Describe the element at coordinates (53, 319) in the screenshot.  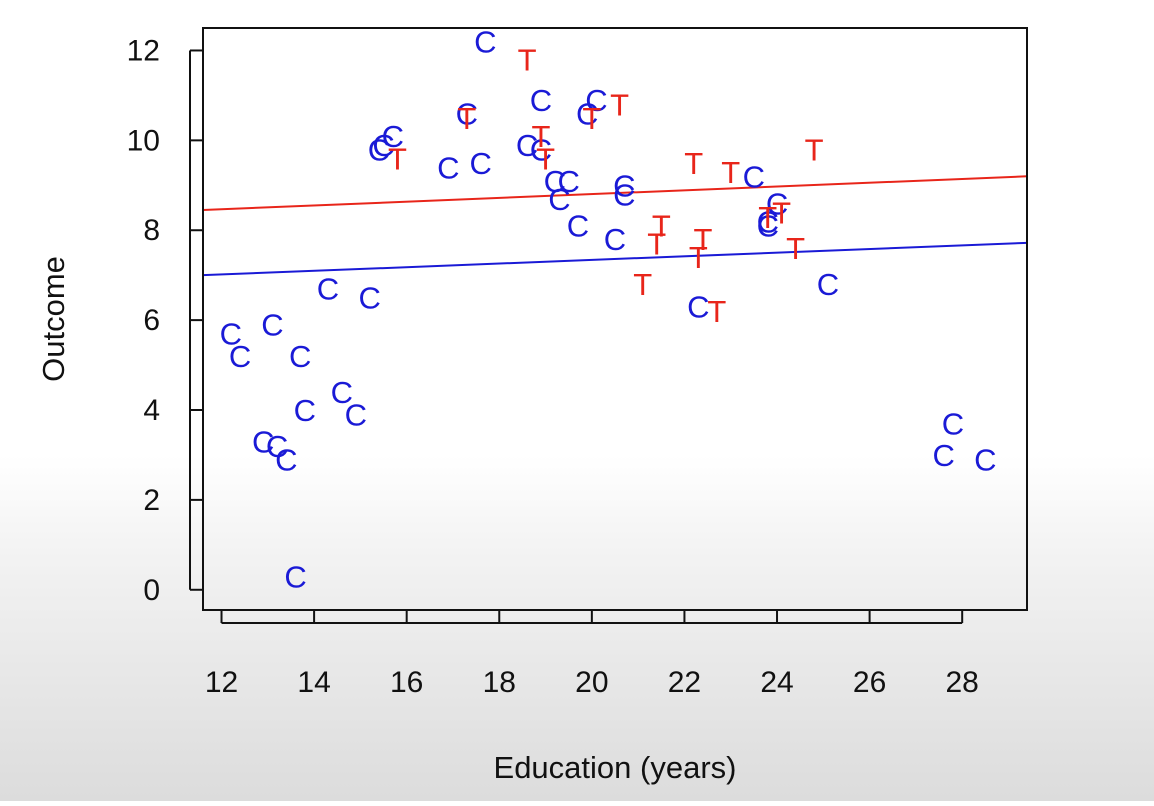
I see `y-axis-title: Outcome` at that location.